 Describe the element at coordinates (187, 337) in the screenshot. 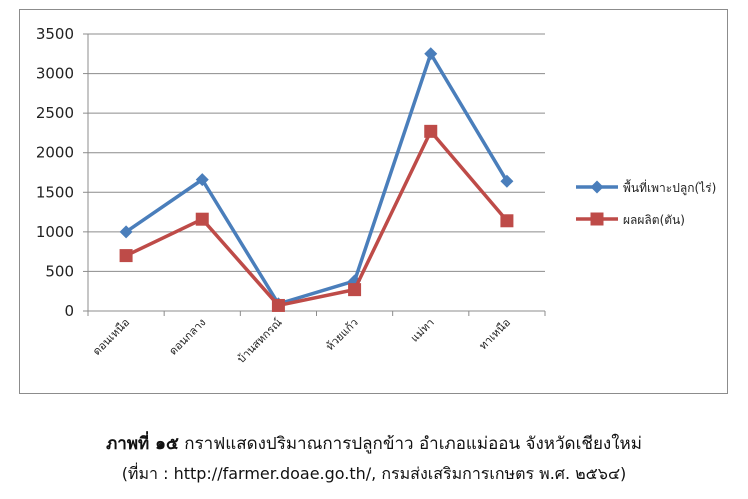

I see `x-tick-label: ดอนกลาง` at that location.